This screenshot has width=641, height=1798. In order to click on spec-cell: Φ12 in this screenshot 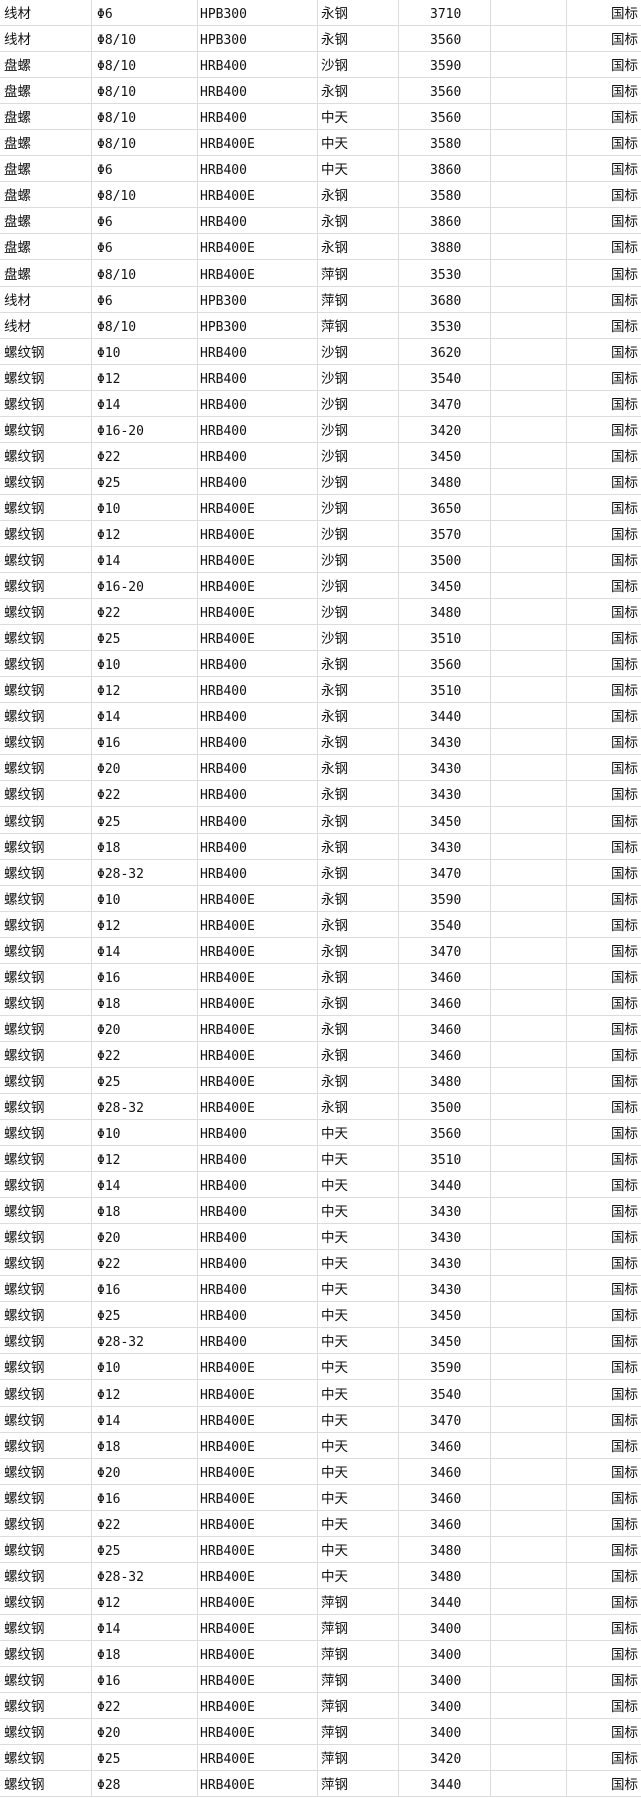, I will do `click(145, 924)`.